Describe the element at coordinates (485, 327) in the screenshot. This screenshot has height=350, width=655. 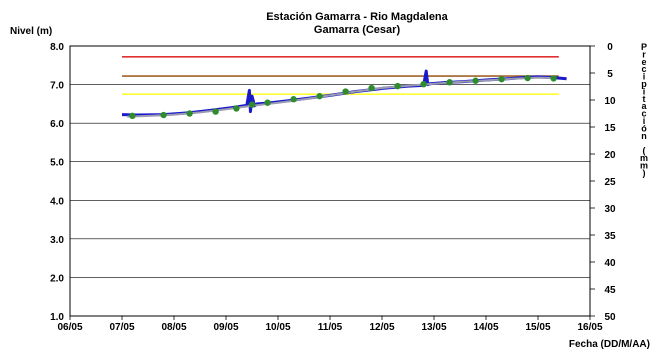
I see `x-tick-label: 14/05` at that location.